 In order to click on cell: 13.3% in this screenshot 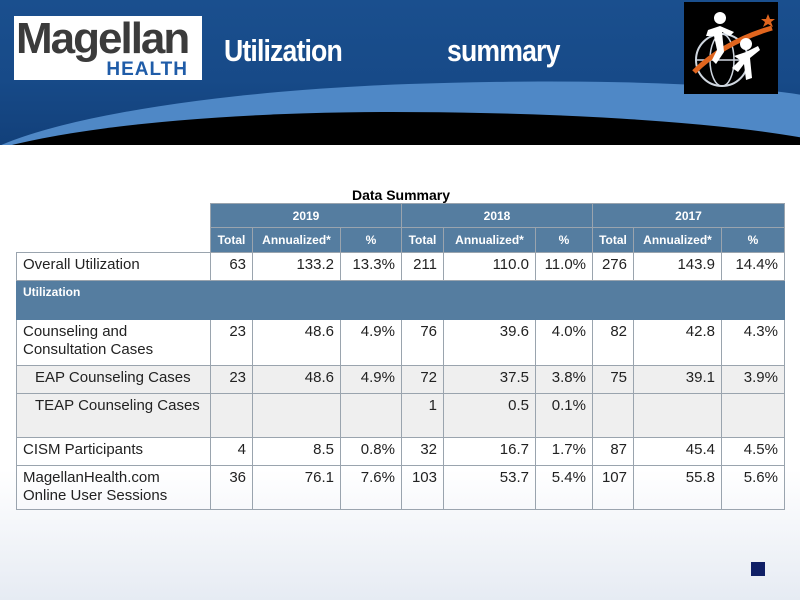, I will do `click(371, 266)`.